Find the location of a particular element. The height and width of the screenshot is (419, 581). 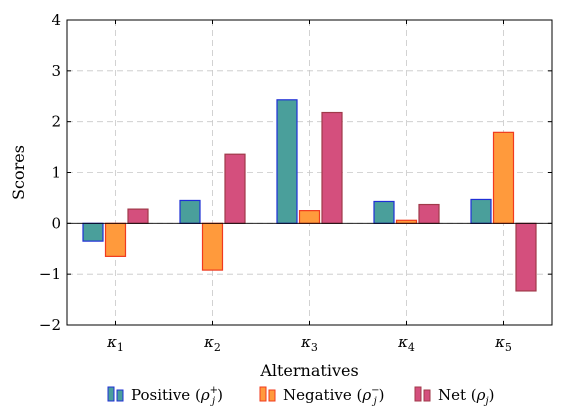

legend-label-positive: Positive (ρ+ j) is located at coordinates (177, 396).